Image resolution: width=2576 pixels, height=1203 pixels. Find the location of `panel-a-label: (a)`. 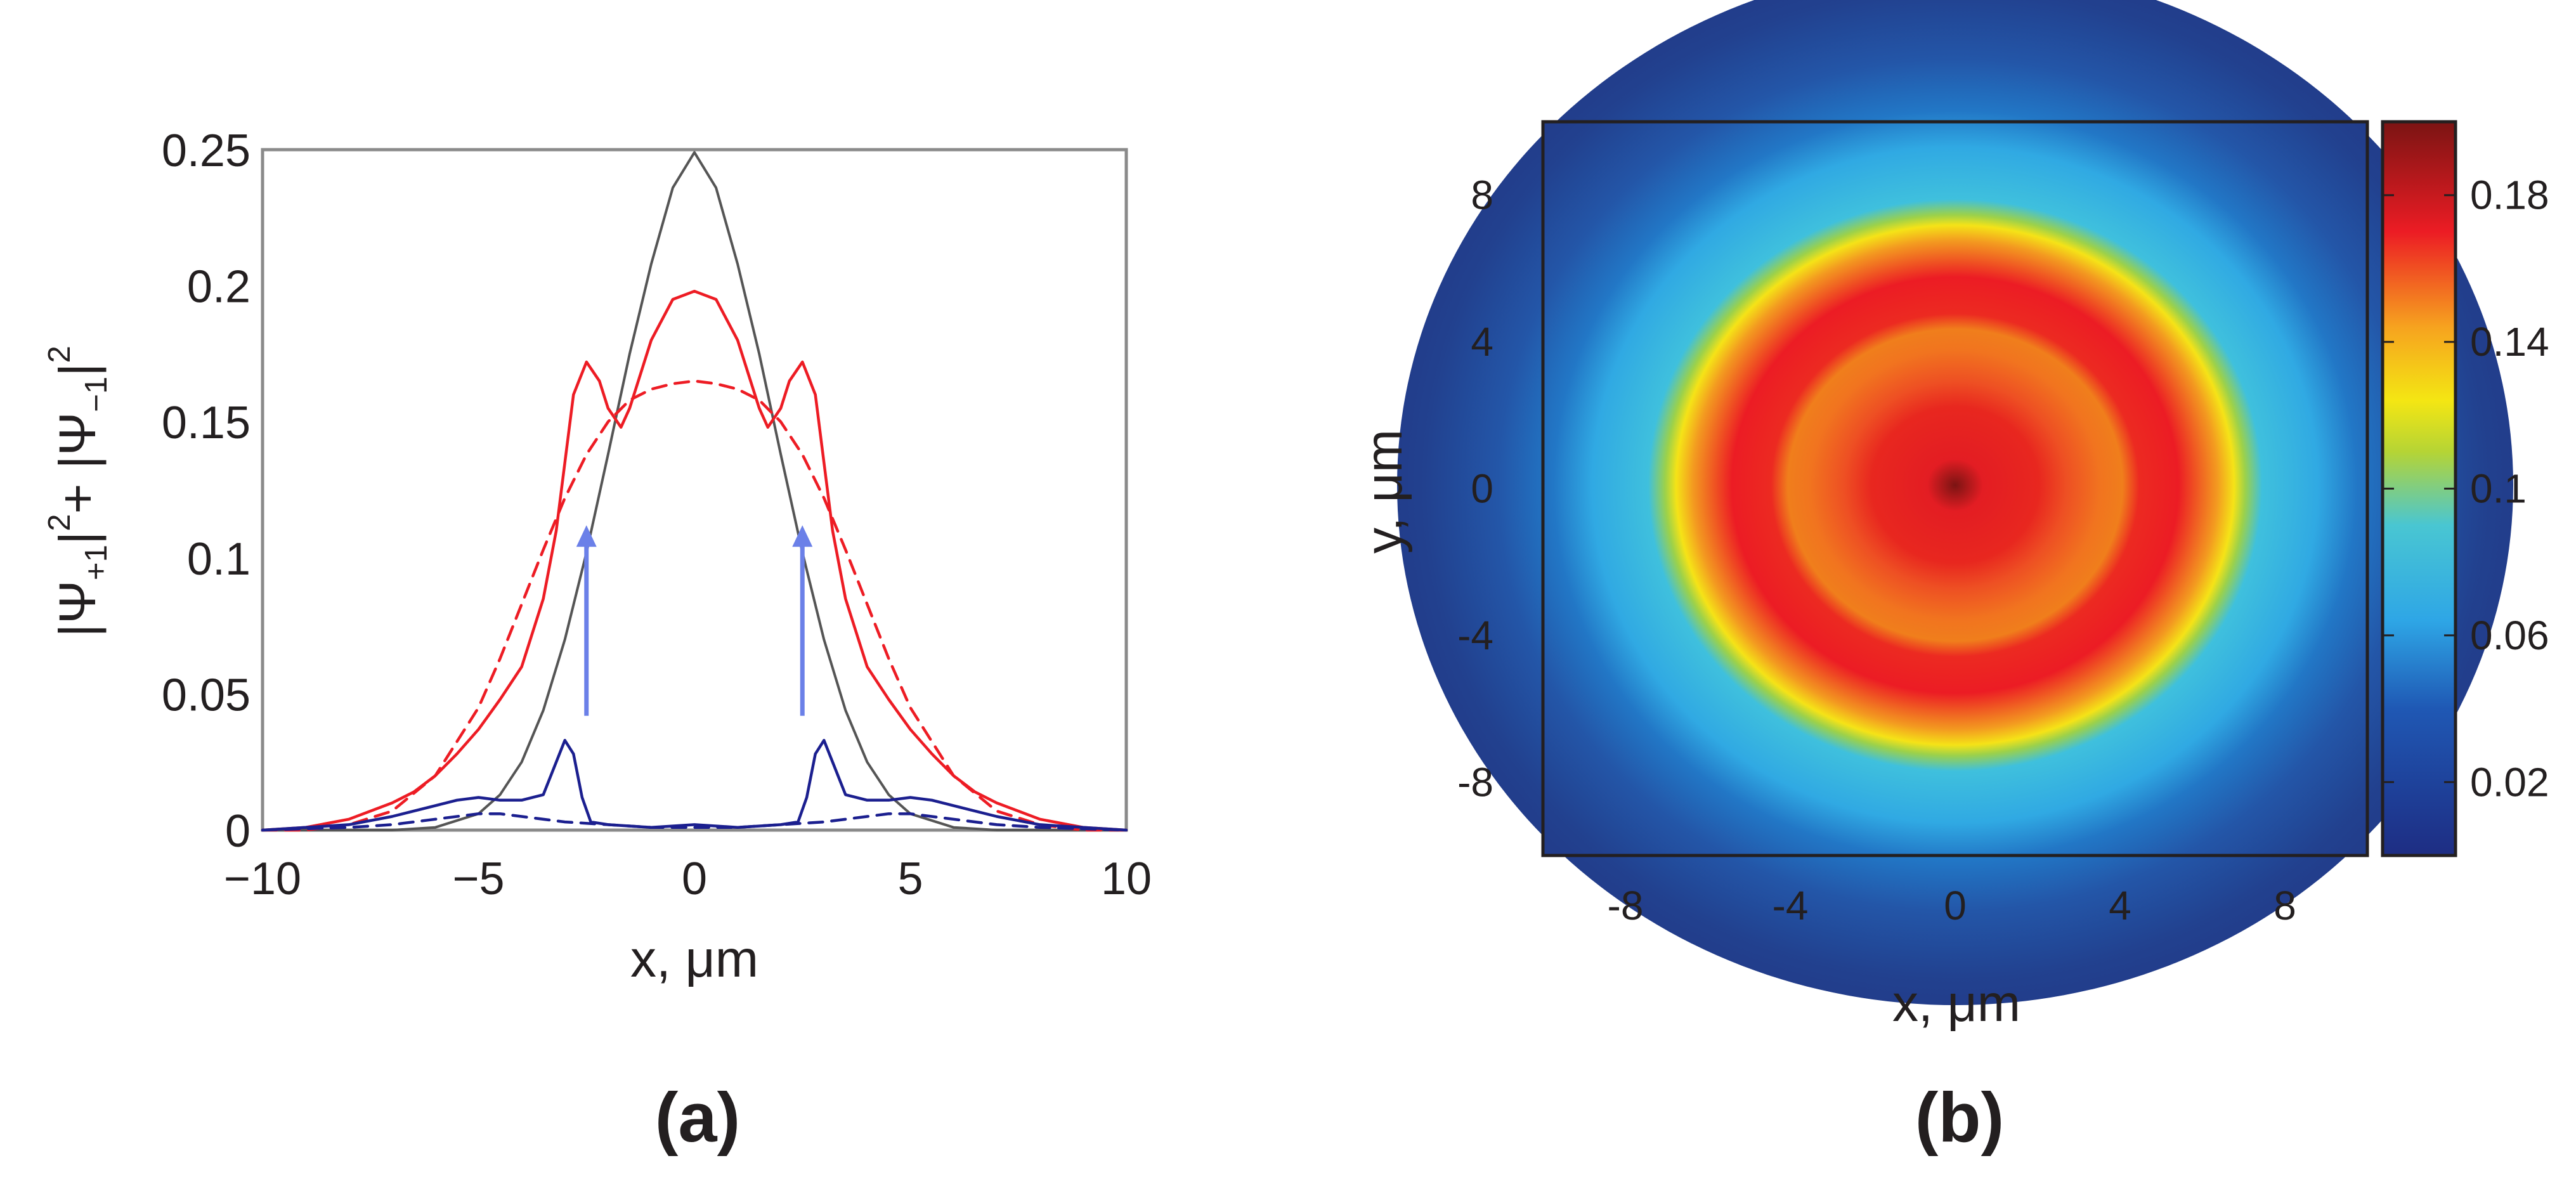

panel-a-label: (a) is located at coordinates (698, 1118).